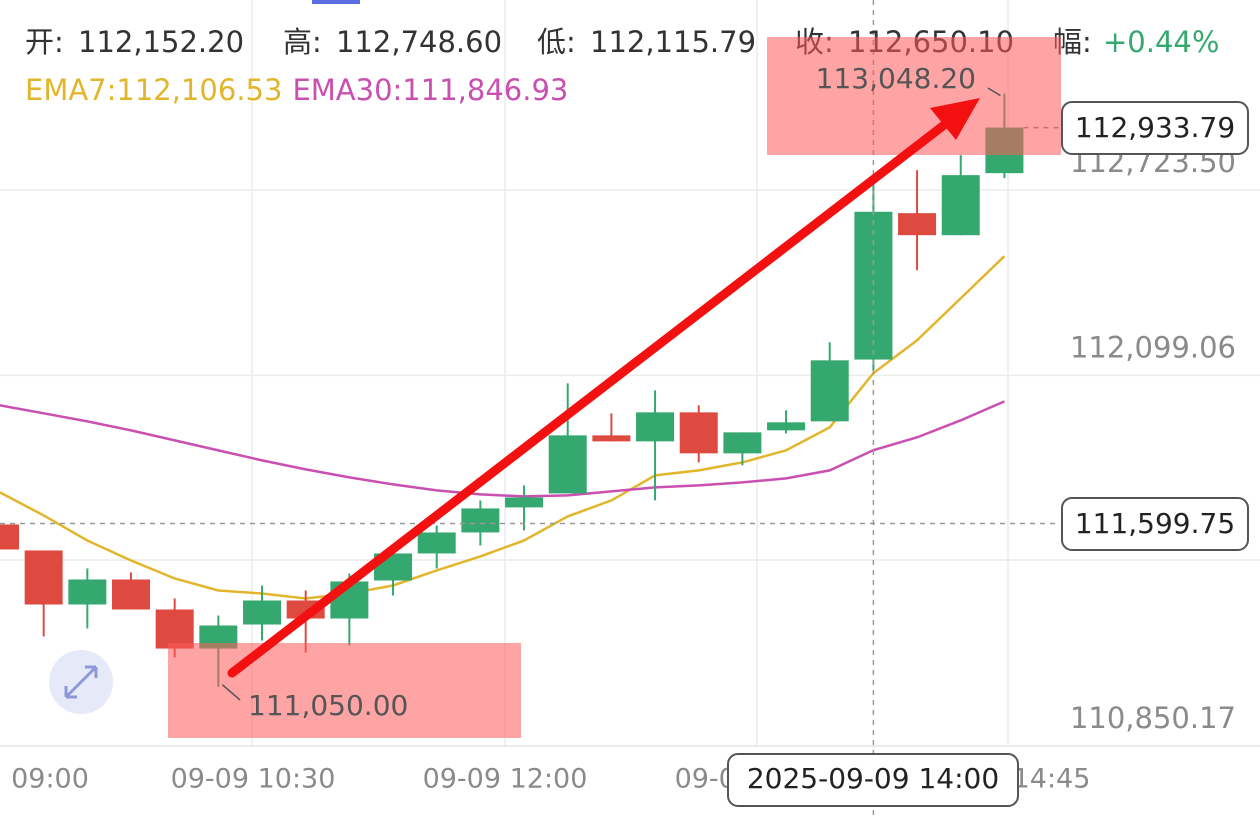 This screenshot has width=1260, height=826. I want to click on info-value: 112,152.20, so click(161, 42).